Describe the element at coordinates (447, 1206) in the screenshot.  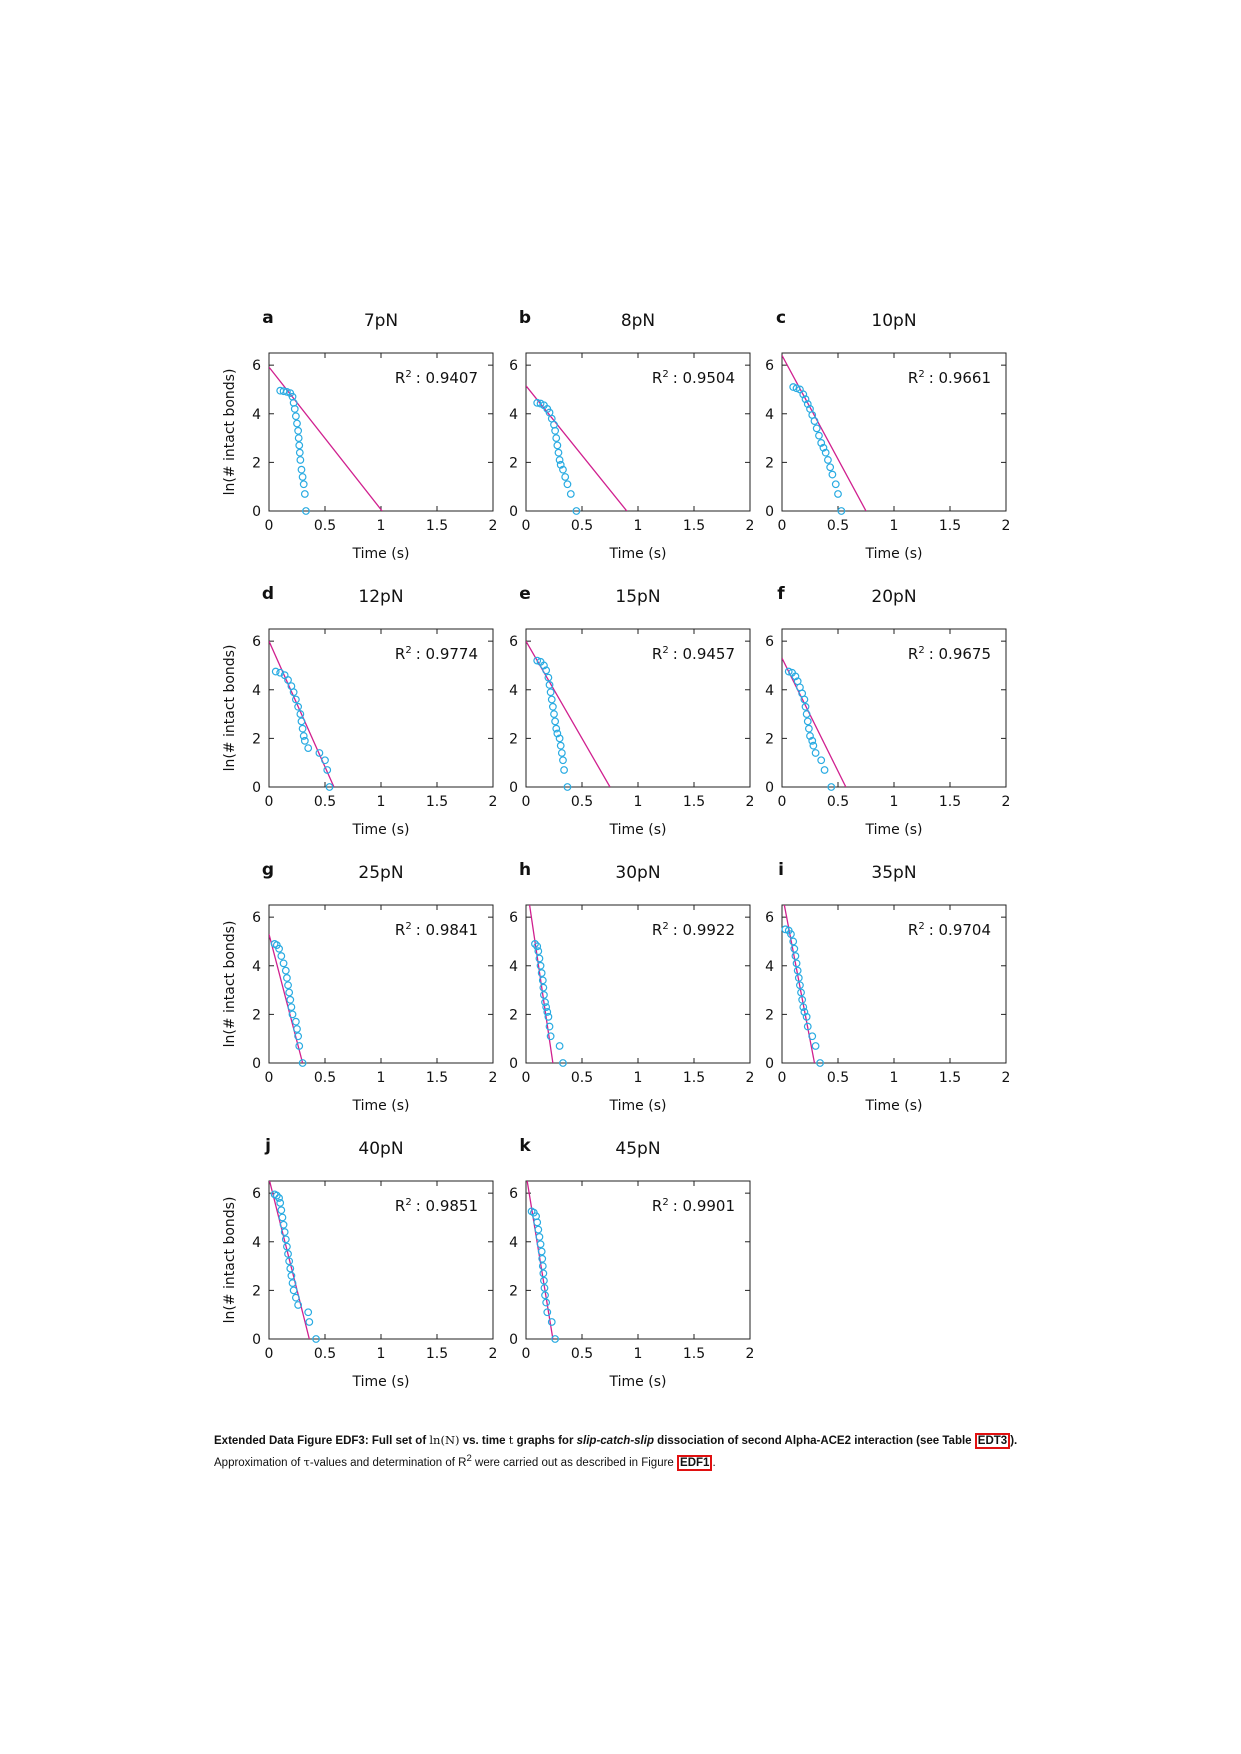
I see `r-squared-value: : 0.9851` at that location.